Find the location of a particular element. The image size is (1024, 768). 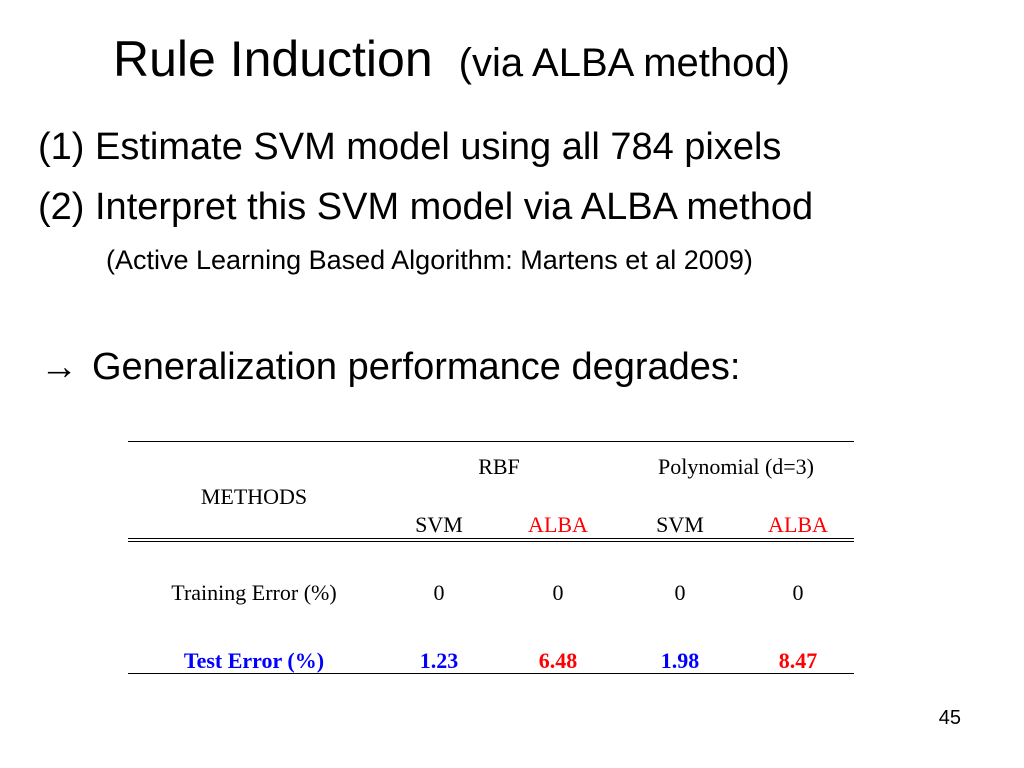

row-label-training-error: Training Error (%) is located at coordinates (254, 592).